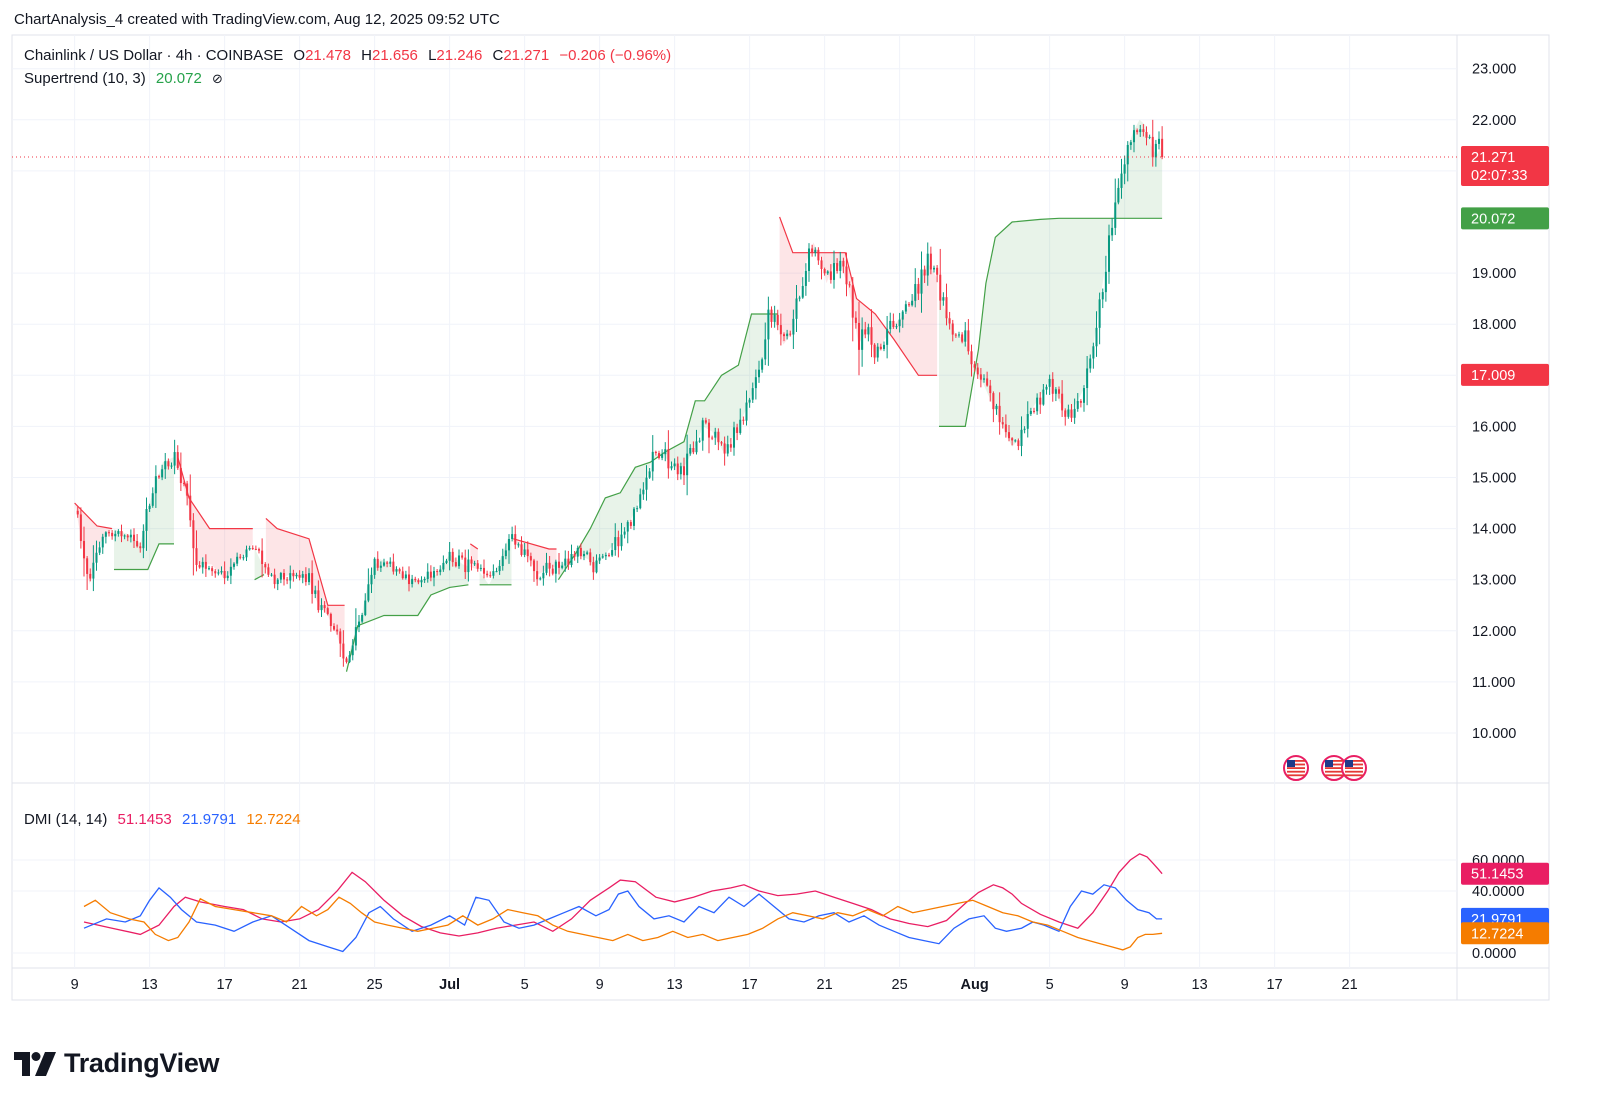 The width and height of the screenshot is (1600, 1102). I want to click on dmi-label: DMI (14, 14), so click(66, 819).